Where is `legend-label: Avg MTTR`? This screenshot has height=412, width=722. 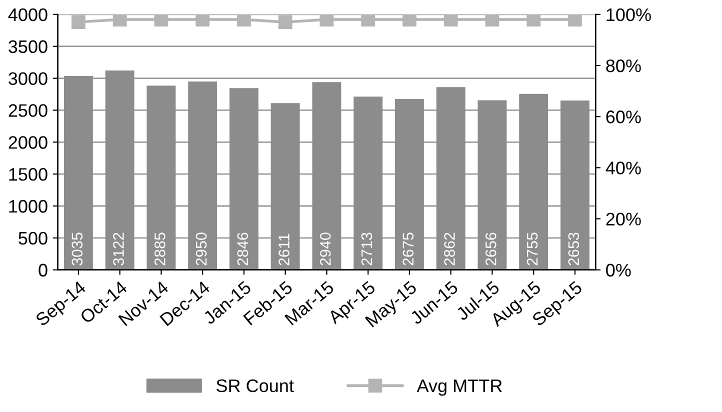
legend-label: Avg MTTR is located at coordinates (459, 388).